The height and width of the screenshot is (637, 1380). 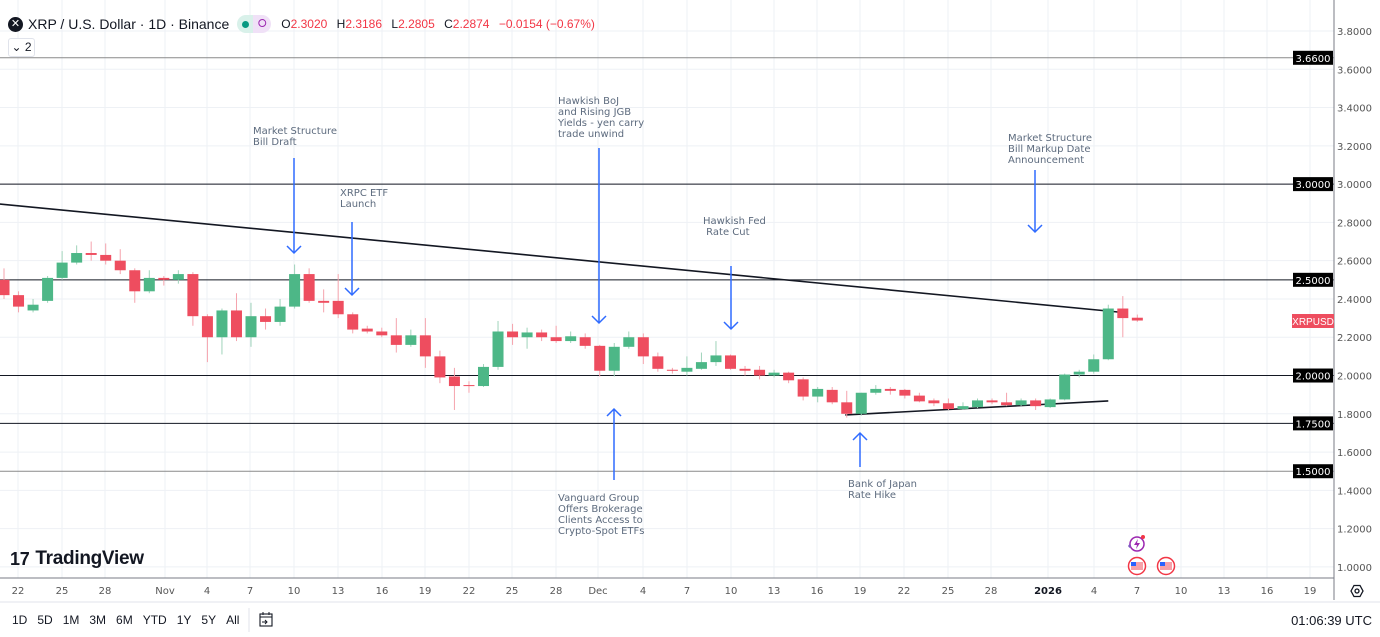 What do you see at coordinates (904, 591) in the screenshot?
I see `time-tick-label: 22` at bounding box center [904, 591].